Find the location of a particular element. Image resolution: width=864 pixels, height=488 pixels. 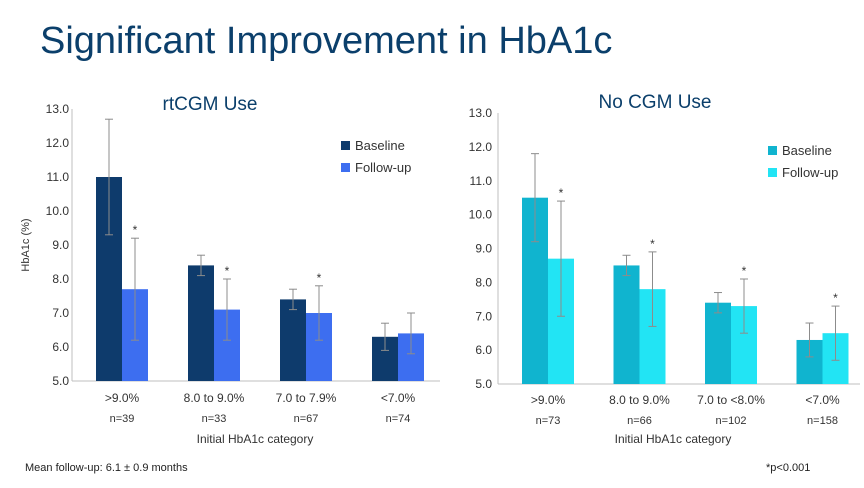

chart1-y-tick-label: 6.0 is located at coordinates (60, 347).